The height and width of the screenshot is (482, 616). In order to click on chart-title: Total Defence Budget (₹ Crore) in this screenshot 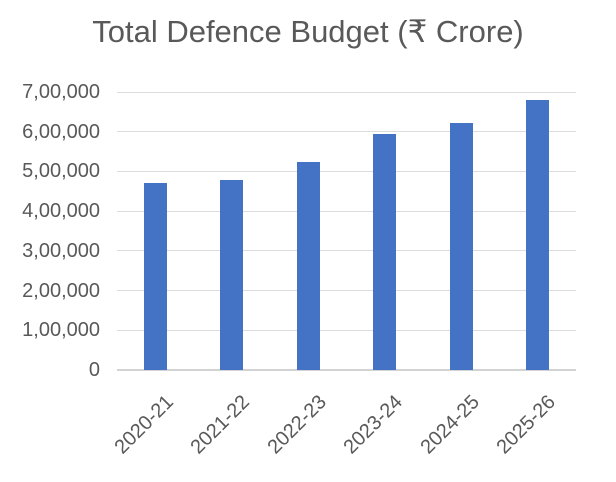, I will do `click(308, 31)`.